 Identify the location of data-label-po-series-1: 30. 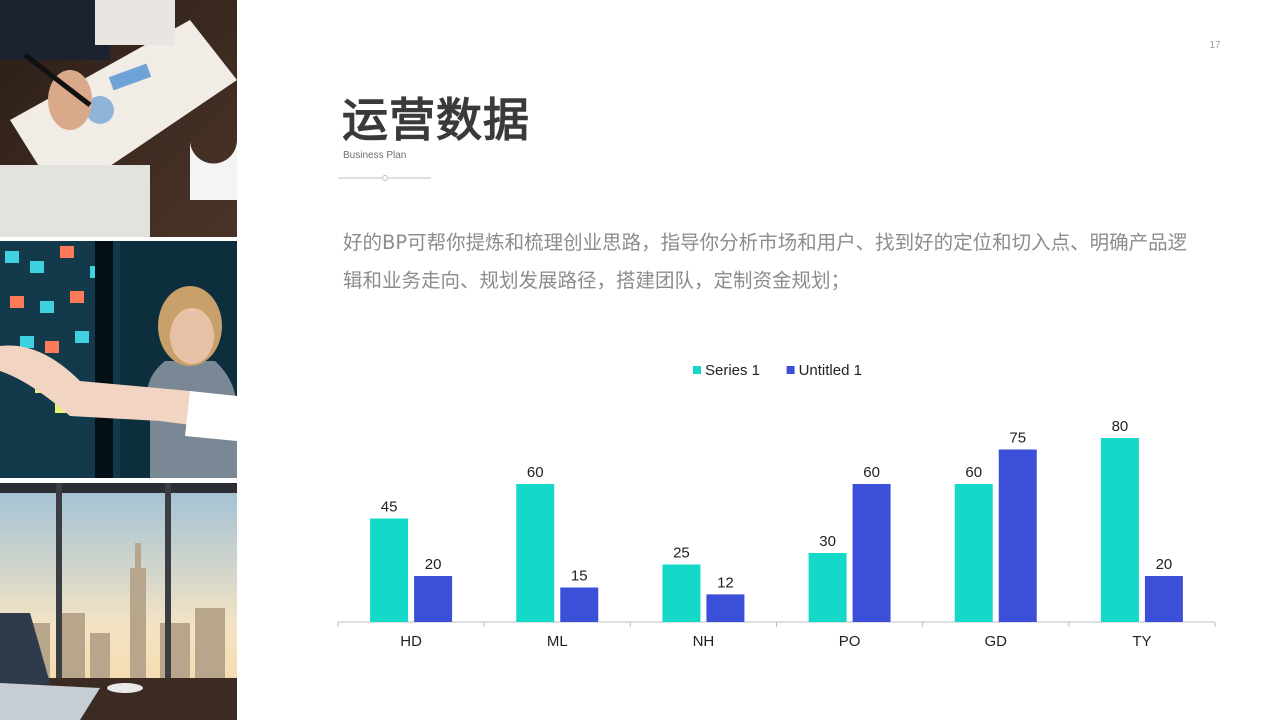
(827, 541).